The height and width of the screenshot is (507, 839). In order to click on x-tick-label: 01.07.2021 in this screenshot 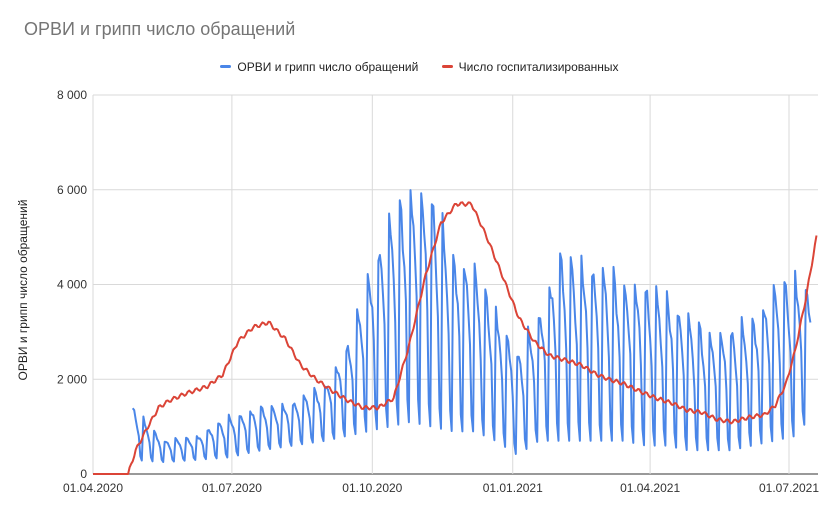, I will do `click(789, 488)`.